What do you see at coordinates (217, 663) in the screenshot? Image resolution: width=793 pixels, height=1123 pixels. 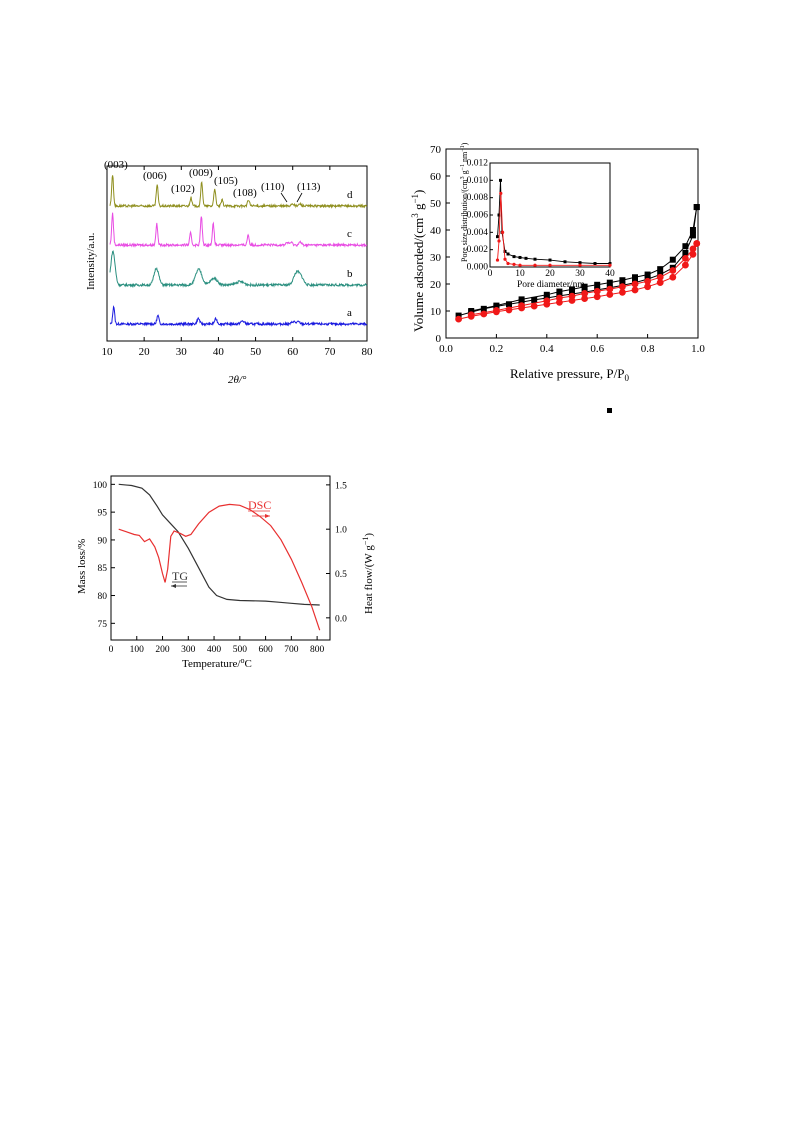 I see `tg-x-axis-label: Temperature/oC` at bounding box center [217, 663].